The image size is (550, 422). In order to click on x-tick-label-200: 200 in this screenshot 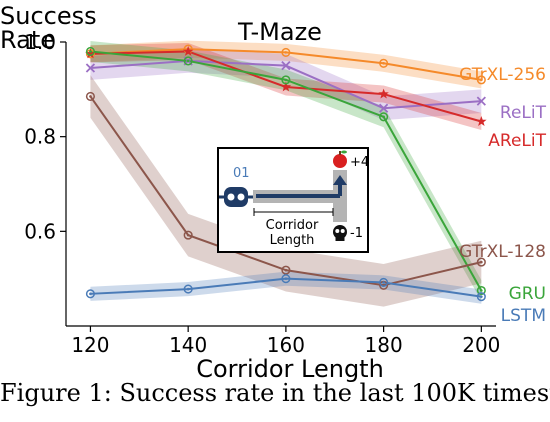, I will do `click(481, 345)`.